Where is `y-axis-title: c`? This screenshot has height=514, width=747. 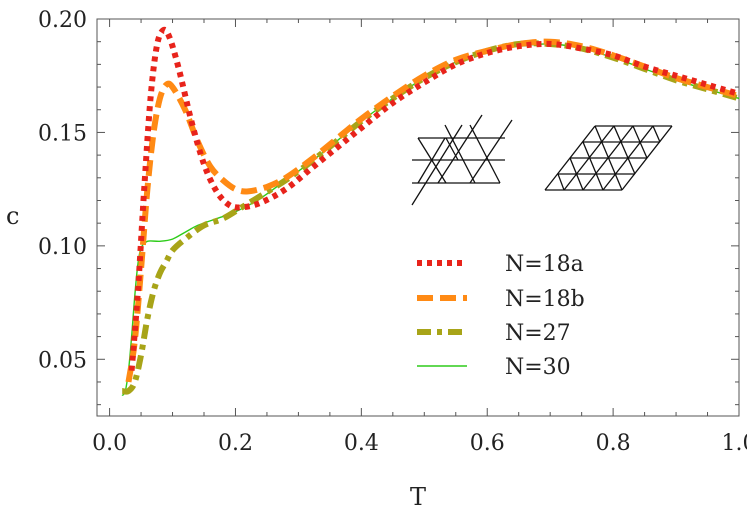 y-axis-title: c is located at coordinates (12, 216).